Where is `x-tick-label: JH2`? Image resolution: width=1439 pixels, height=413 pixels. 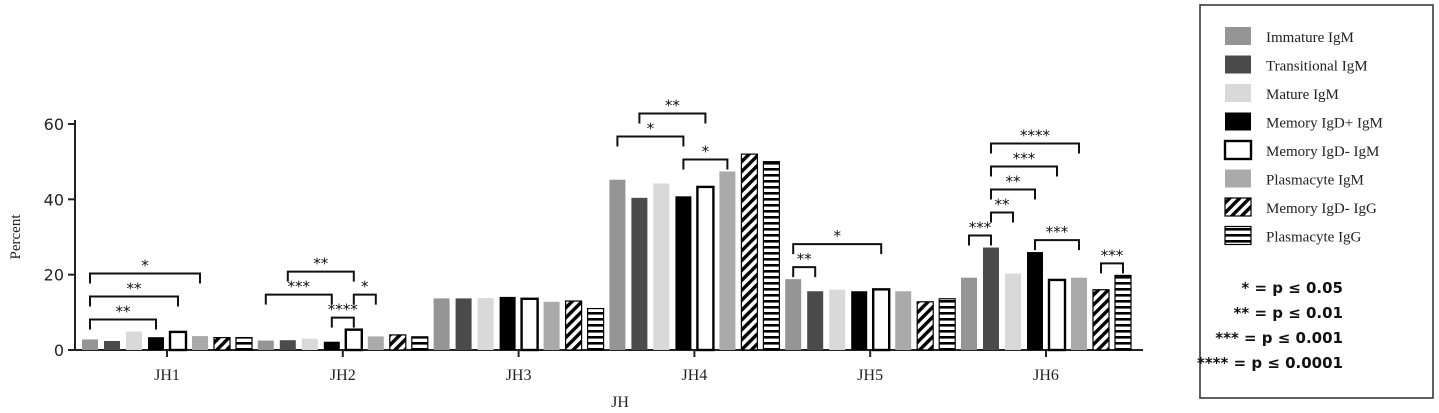
x-tick-label: JH2 is located at coordinates (343, 375).